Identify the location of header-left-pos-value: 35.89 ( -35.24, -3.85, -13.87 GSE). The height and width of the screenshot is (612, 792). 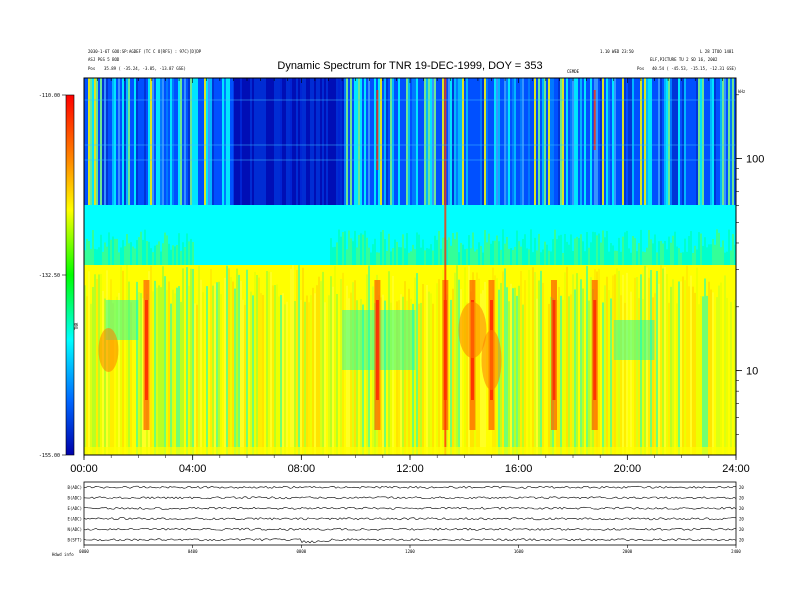
(145, 68).